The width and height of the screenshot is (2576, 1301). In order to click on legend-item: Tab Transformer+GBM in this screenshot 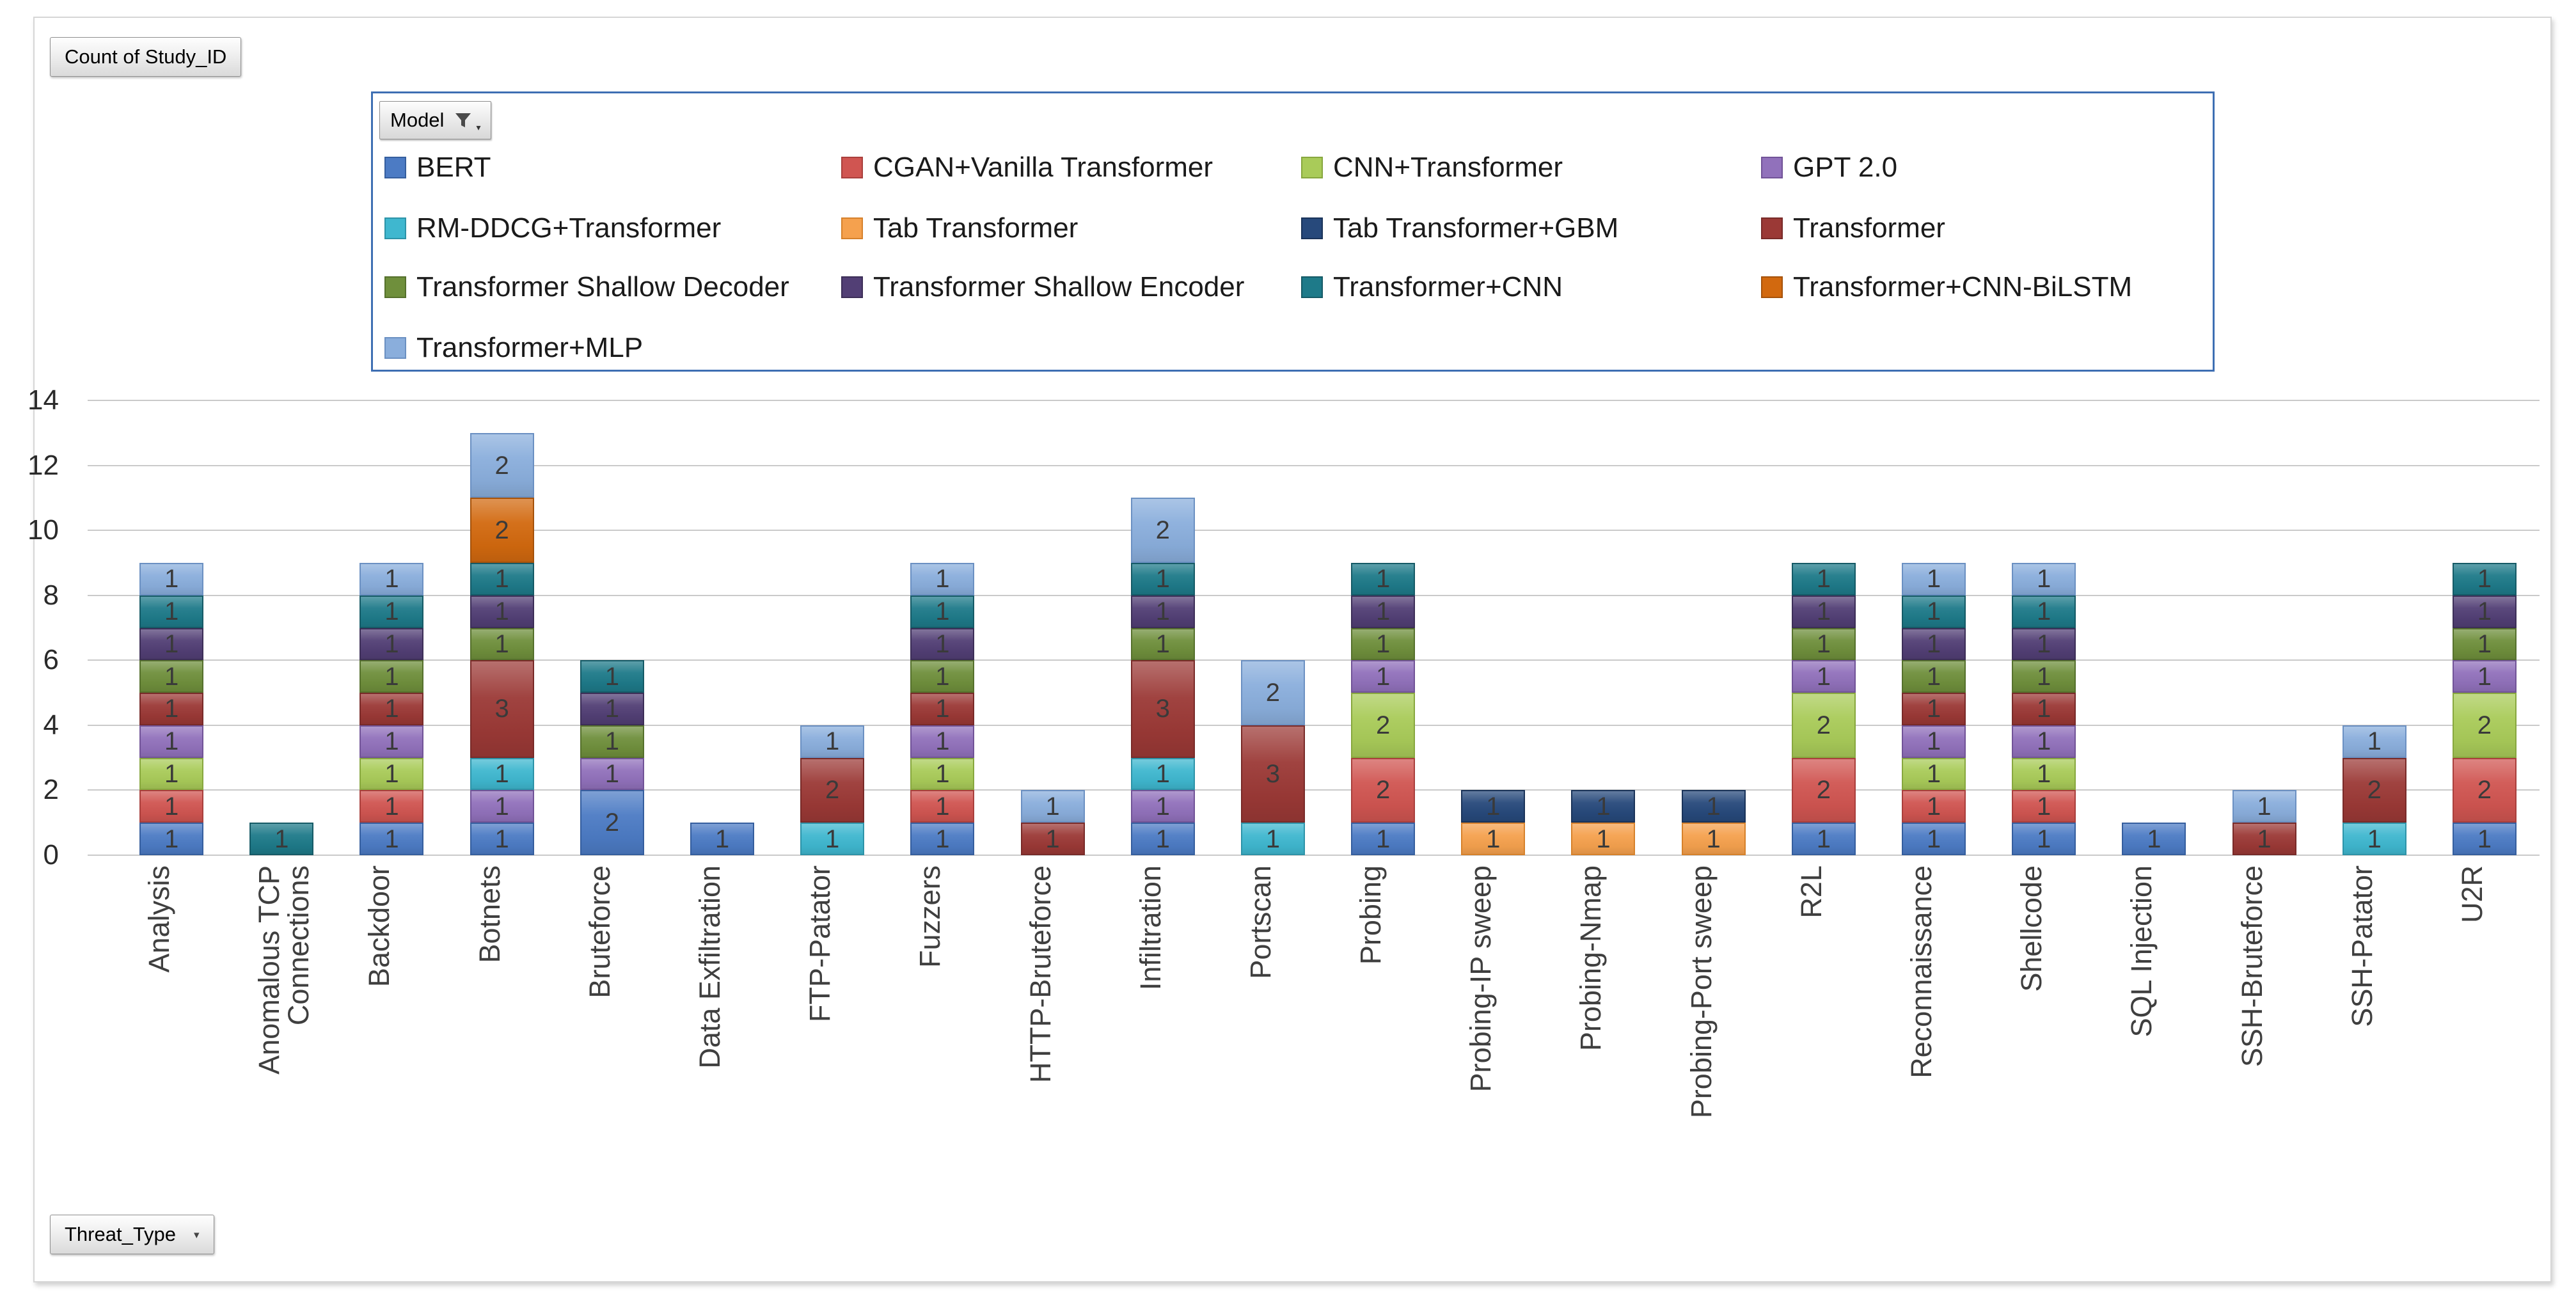, I will do `click(1459, 229)`.